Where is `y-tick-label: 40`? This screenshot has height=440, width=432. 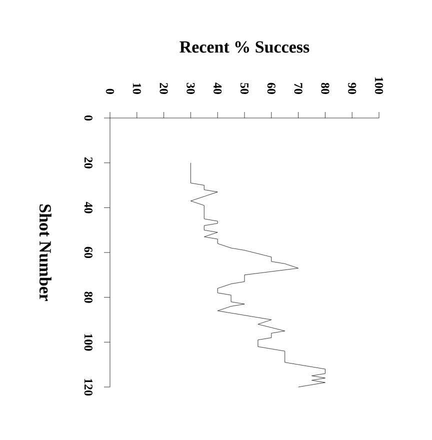
y-tick-label: 40 is located at coordinates (88, 208).